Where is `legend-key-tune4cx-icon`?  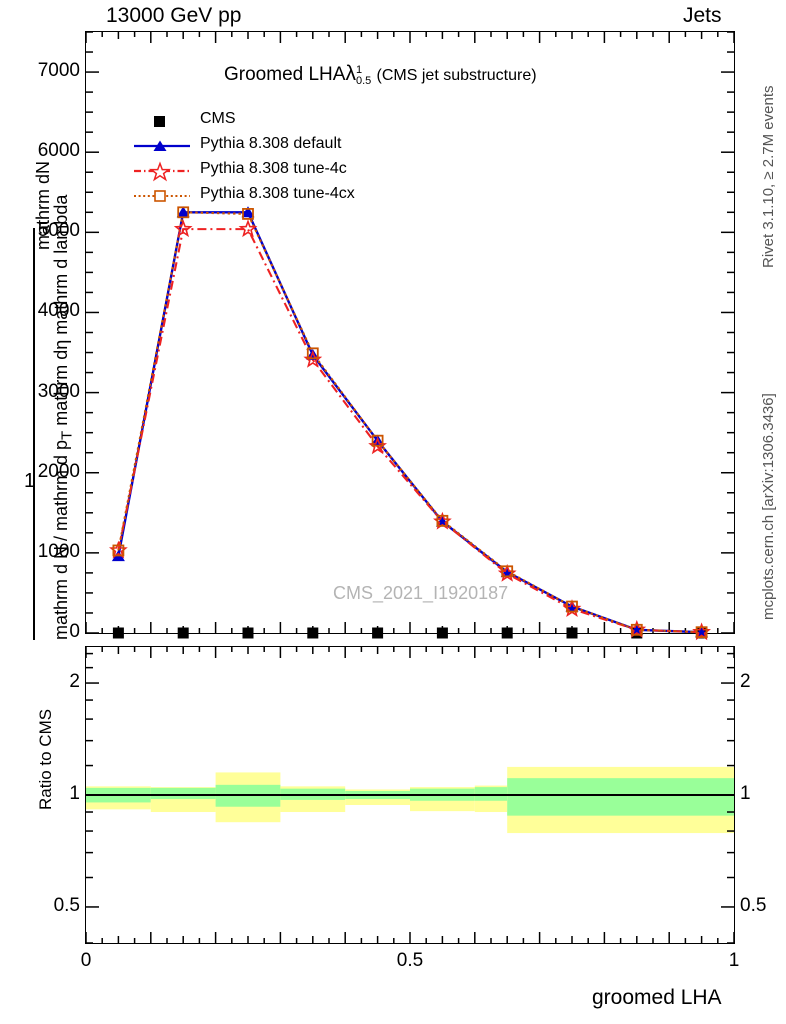 legend-key-tune4cx-icon is located at coordinates (162, 196).